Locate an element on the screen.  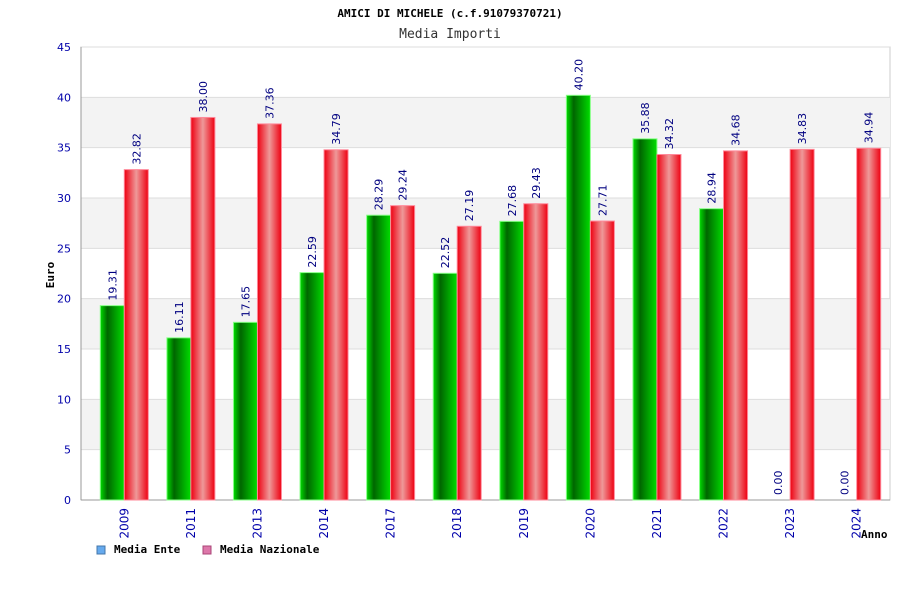
value-label-media-nazionale-2023: 34.83 is located at coordinates (802, 129).